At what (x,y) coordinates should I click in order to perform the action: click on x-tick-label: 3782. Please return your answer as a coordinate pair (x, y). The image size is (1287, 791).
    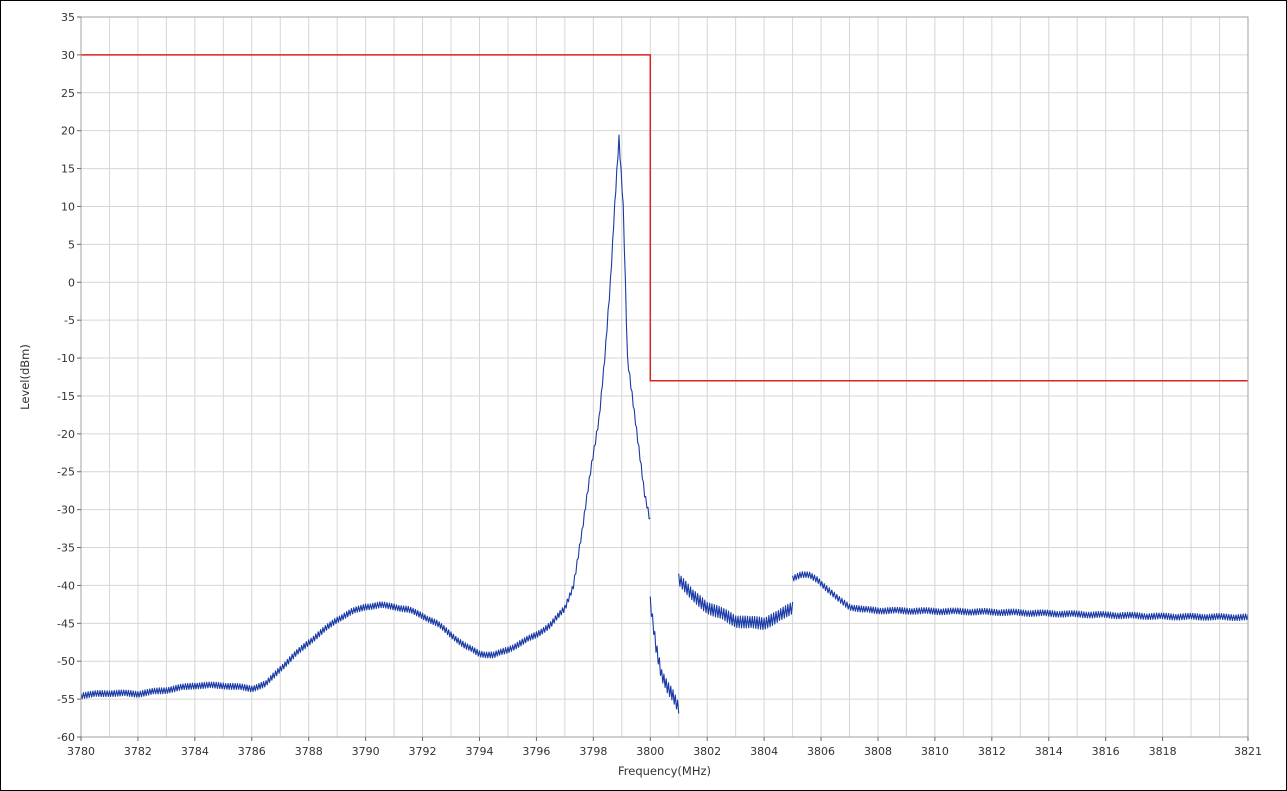
    Looking at the image, I should click on (138, 751).